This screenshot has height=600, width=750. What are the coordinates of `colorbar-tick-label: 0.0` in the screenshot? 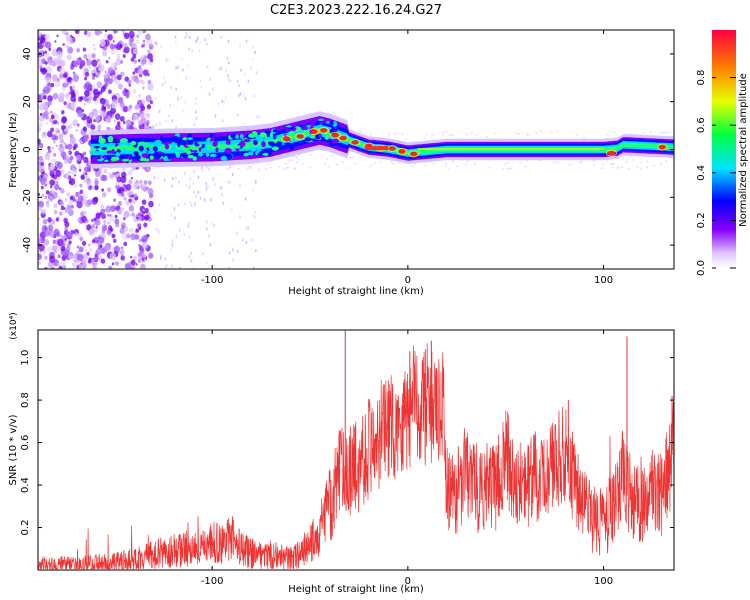 It's located at (701, 268).